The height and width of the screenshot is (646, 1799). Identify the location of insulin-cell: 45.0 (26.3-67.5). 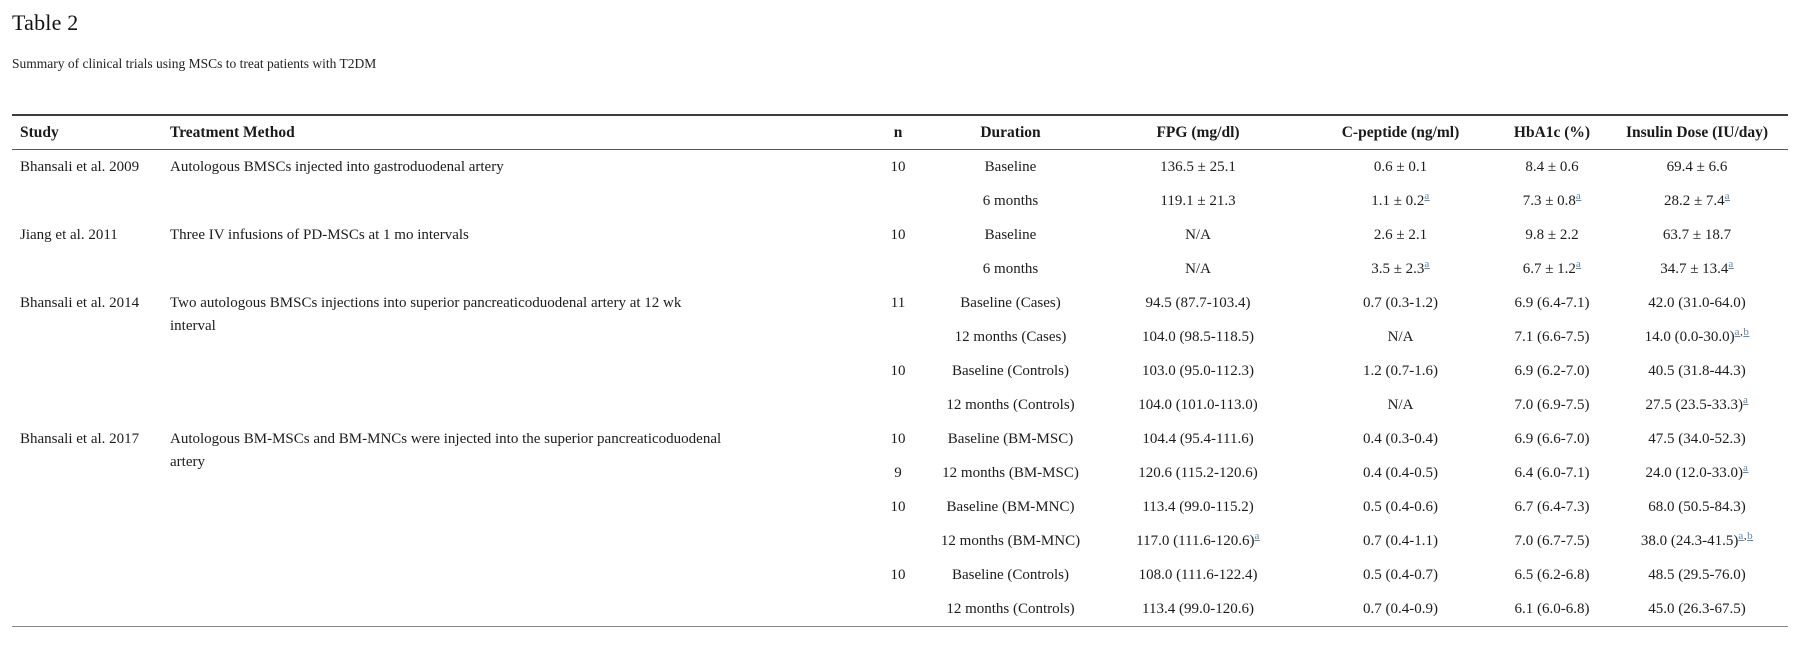
(1697, 608).